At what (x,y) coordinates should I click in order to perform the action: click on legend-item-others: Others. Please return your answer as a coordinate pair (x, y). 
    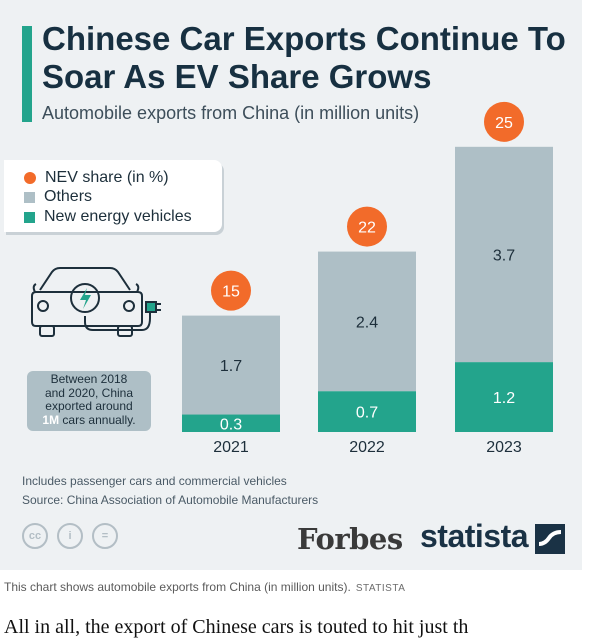
    Looking at the image, I should click on (58, 197).